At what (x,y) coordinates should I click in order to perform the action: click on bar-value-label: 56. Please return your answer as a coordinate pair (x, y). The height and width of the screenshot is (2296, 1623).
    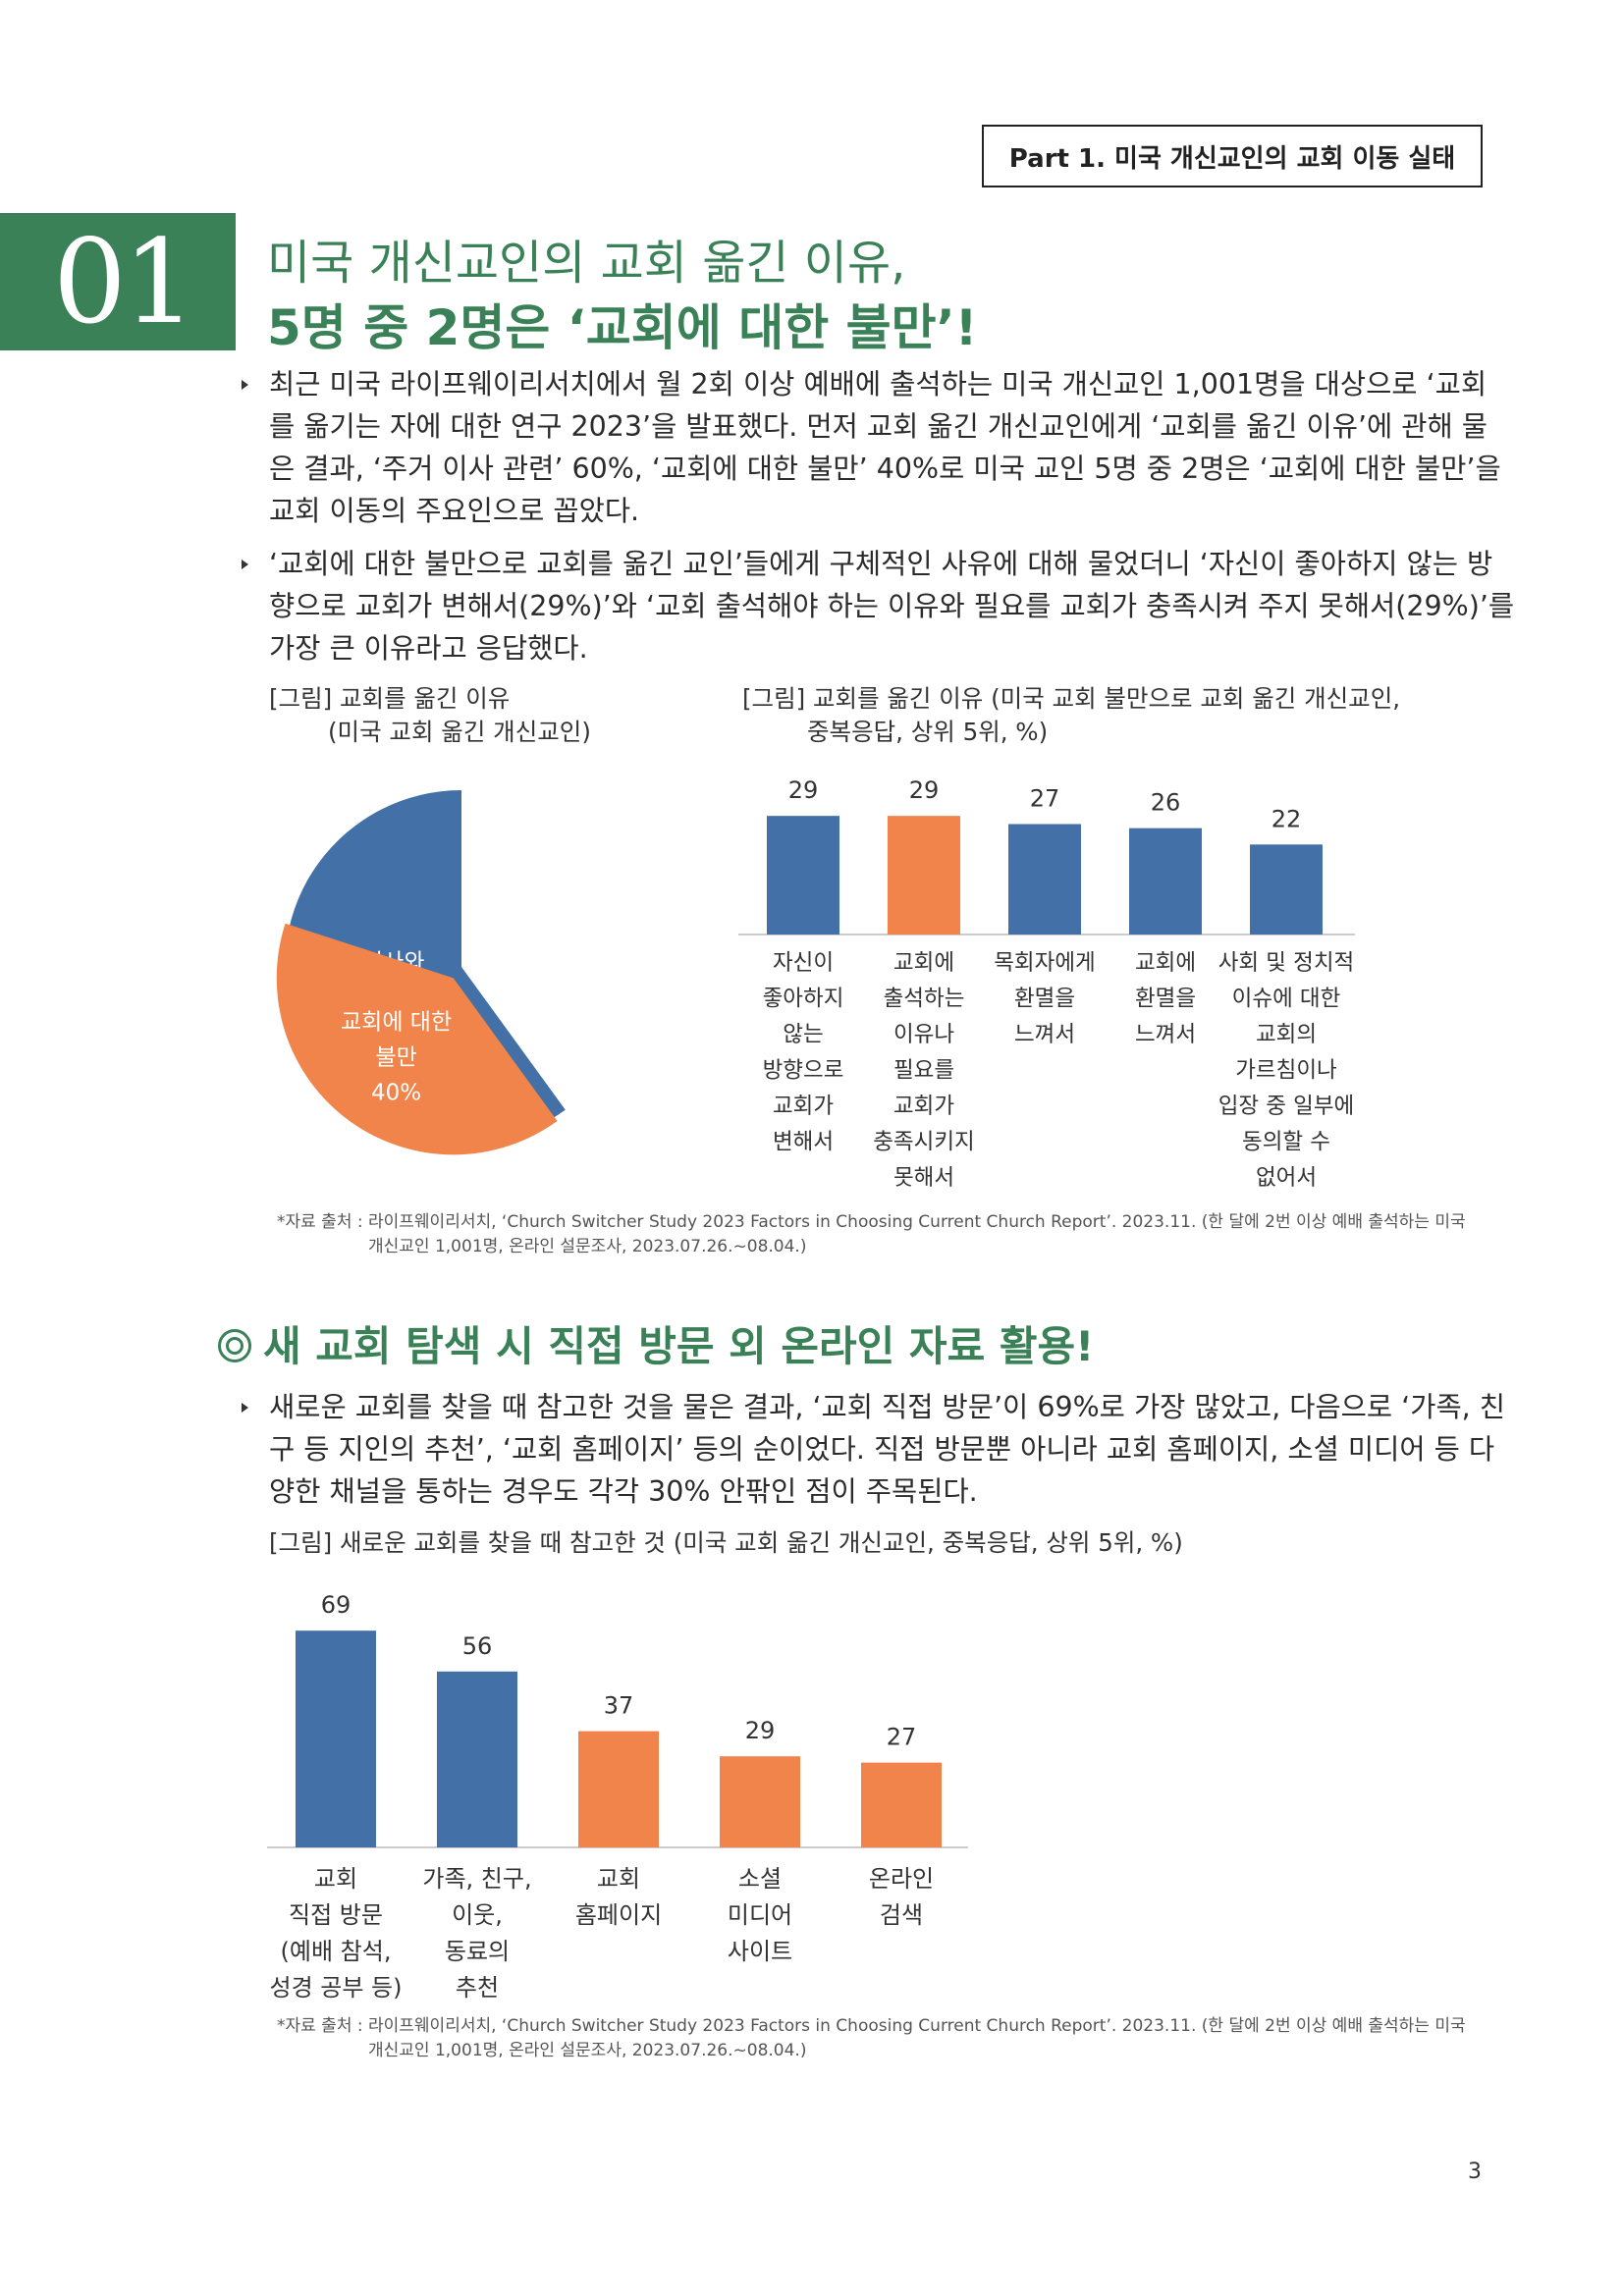
    Looking at the image, I should click on (477, 1646).